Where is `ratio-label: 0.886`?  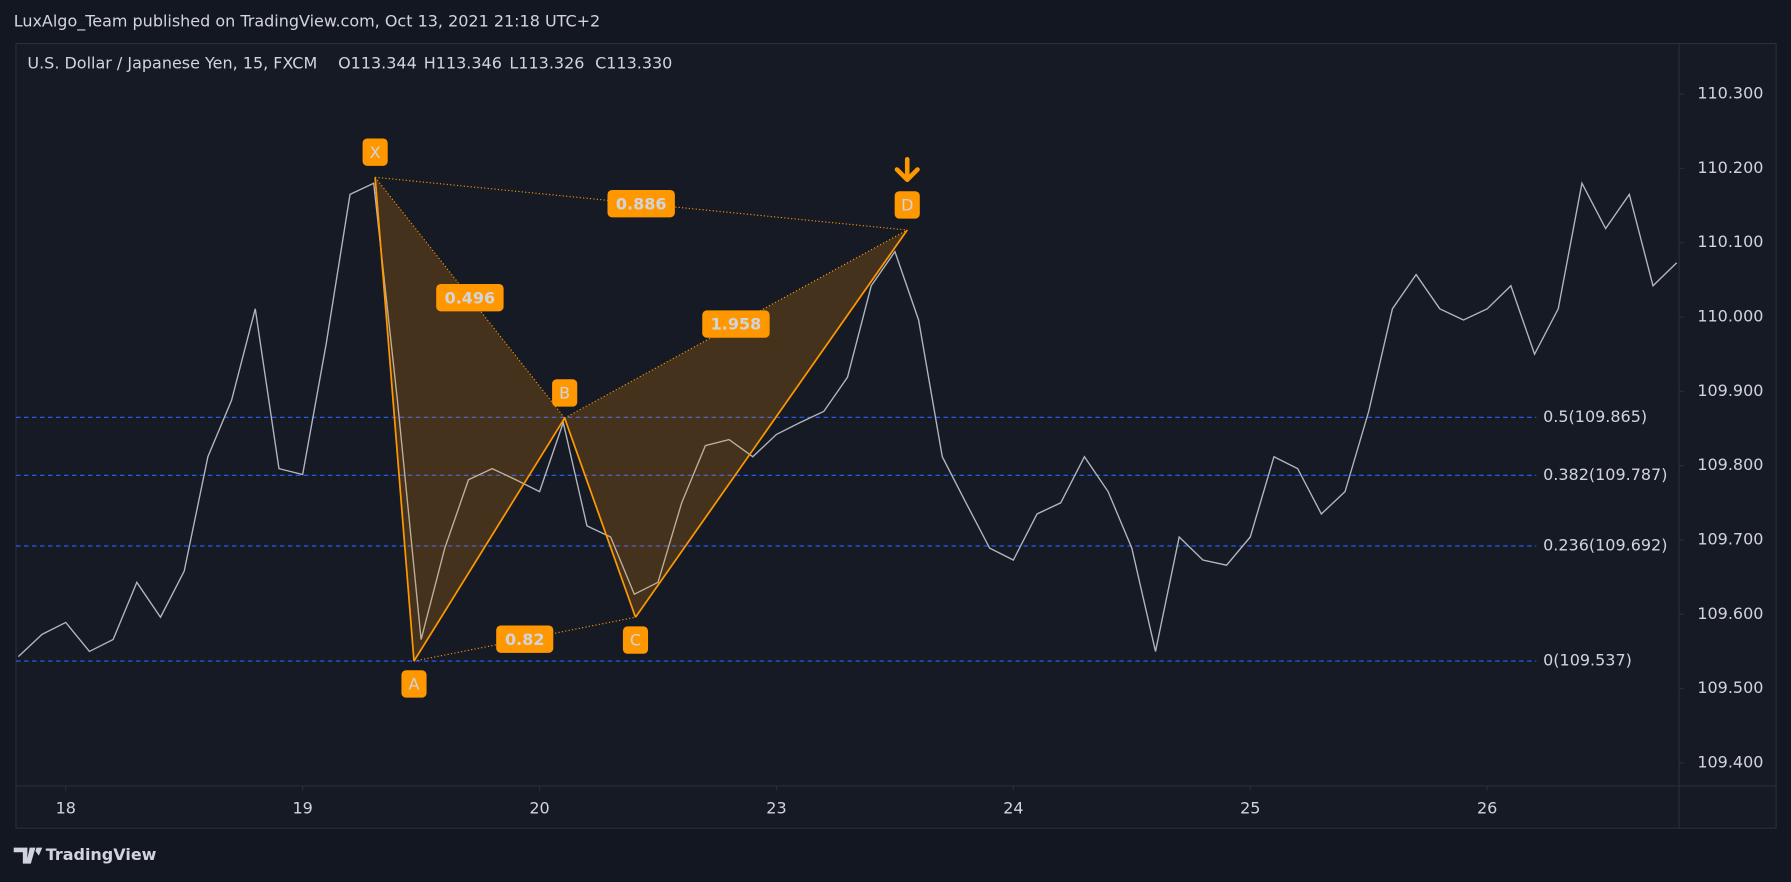 ratio-label: 0.886 is located at coordinates (641, 203).